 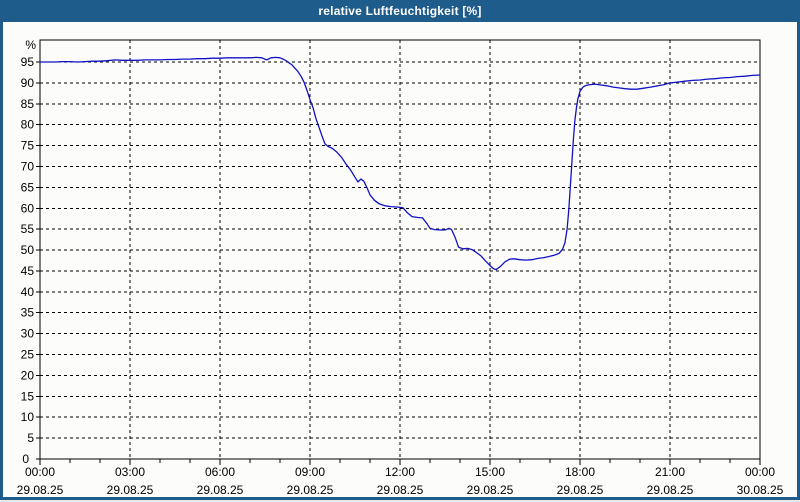 I want to click on x-tick-time-label: 03:00, so click(x=130, y=472).